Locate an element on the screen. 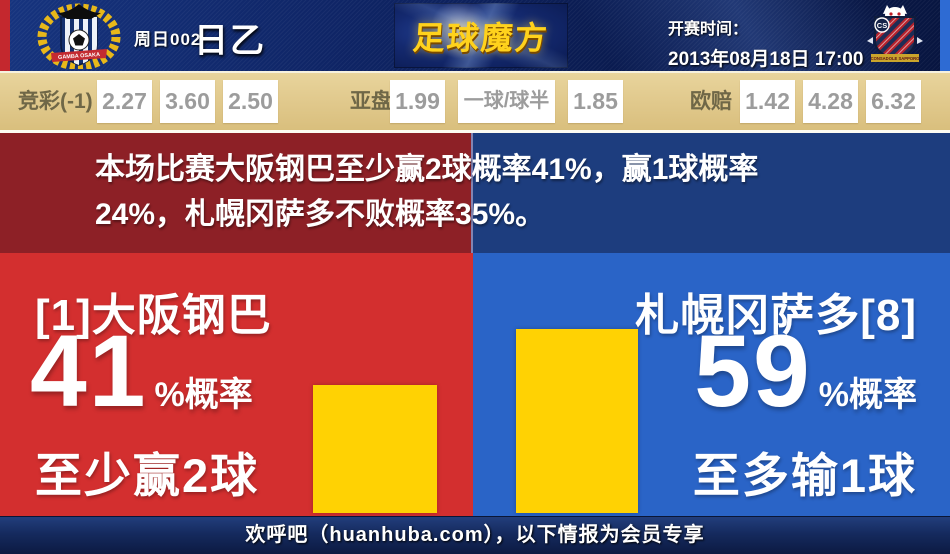 The height and width of the screenshot is (554, 950). gamba-ribbon-text: GAMBA OSAKA is located at coordinates (79, 56).